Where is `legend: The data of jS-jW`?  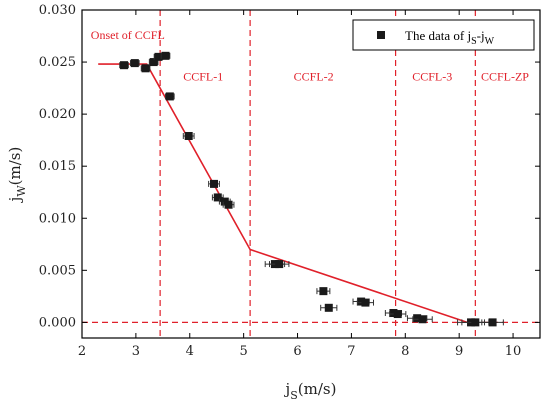
legend: The data of jS-jW is located at coordinates (443, 35).